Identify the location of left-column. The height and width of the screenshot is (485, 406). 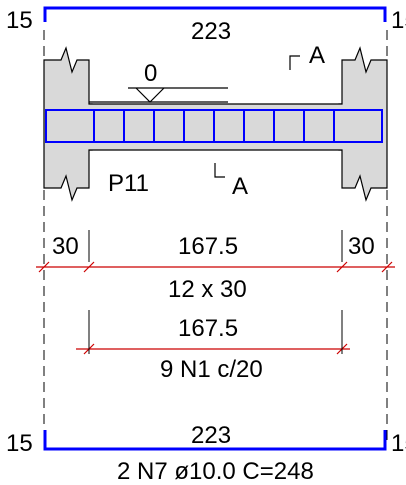
(68, 124).